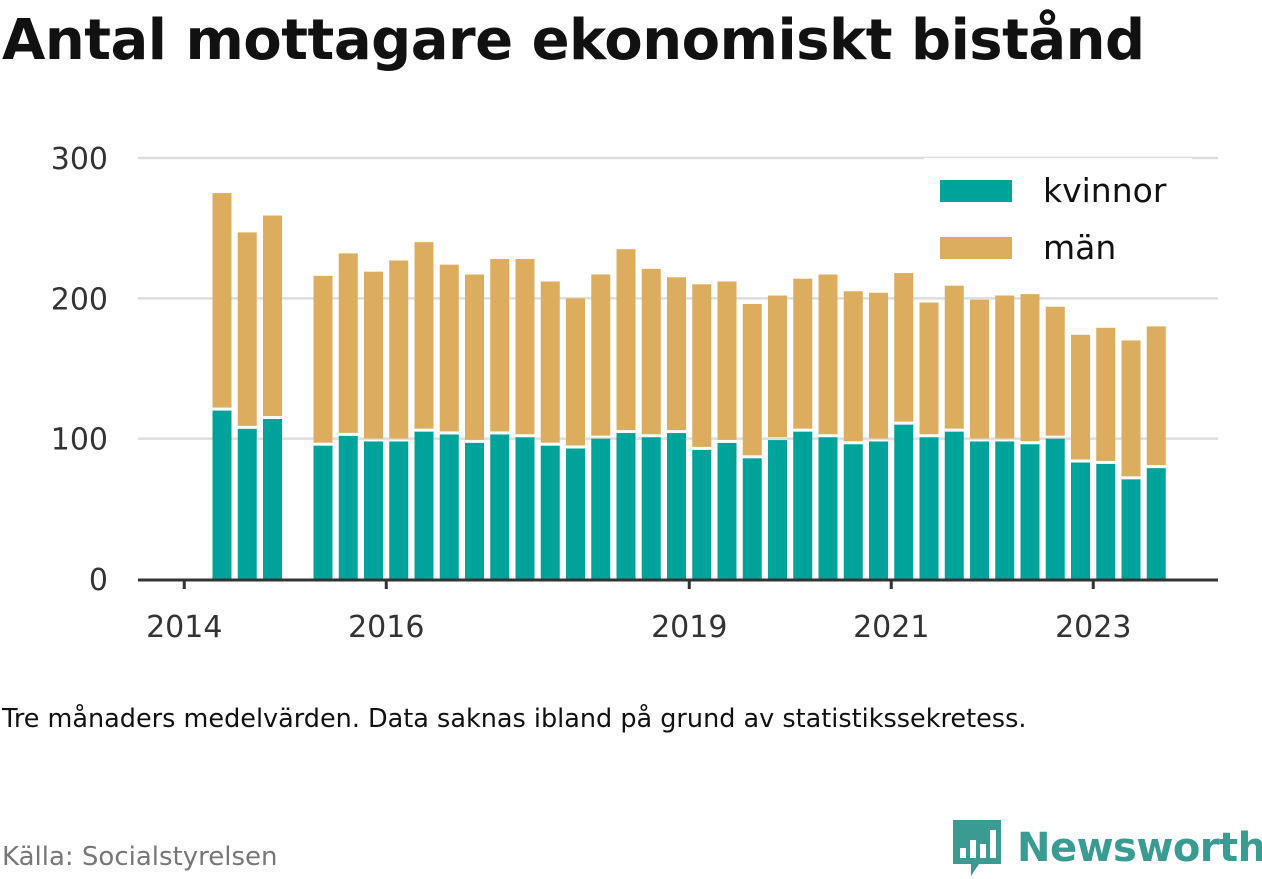  What do you see at coordinates (976, 191) in the screenshot?
I see `legend-swatch-kvinnor` at bounding box center [976, 191].